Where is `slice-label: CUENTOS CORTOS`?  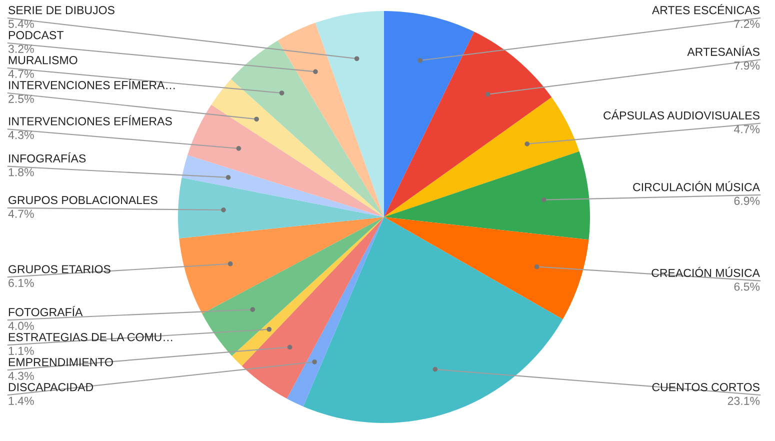
slice-label: CUENTOS CORTOS is located at coordinates (706, 387).